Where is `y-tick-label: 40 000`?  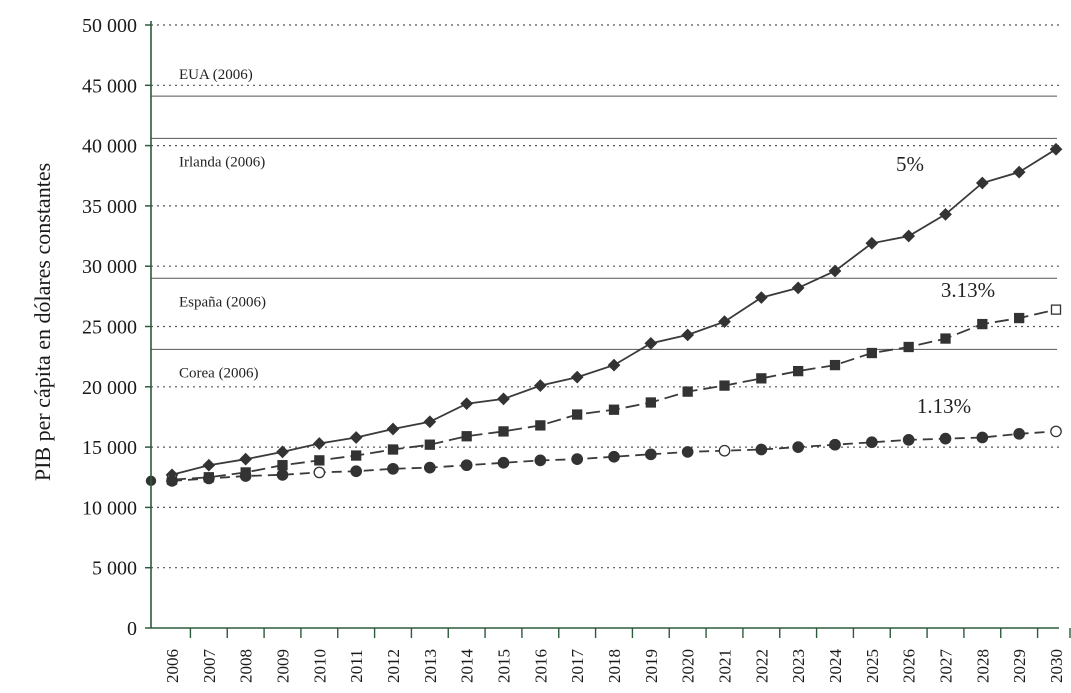 y-tick-label: 40 000 is located at coordinates (109, 147).